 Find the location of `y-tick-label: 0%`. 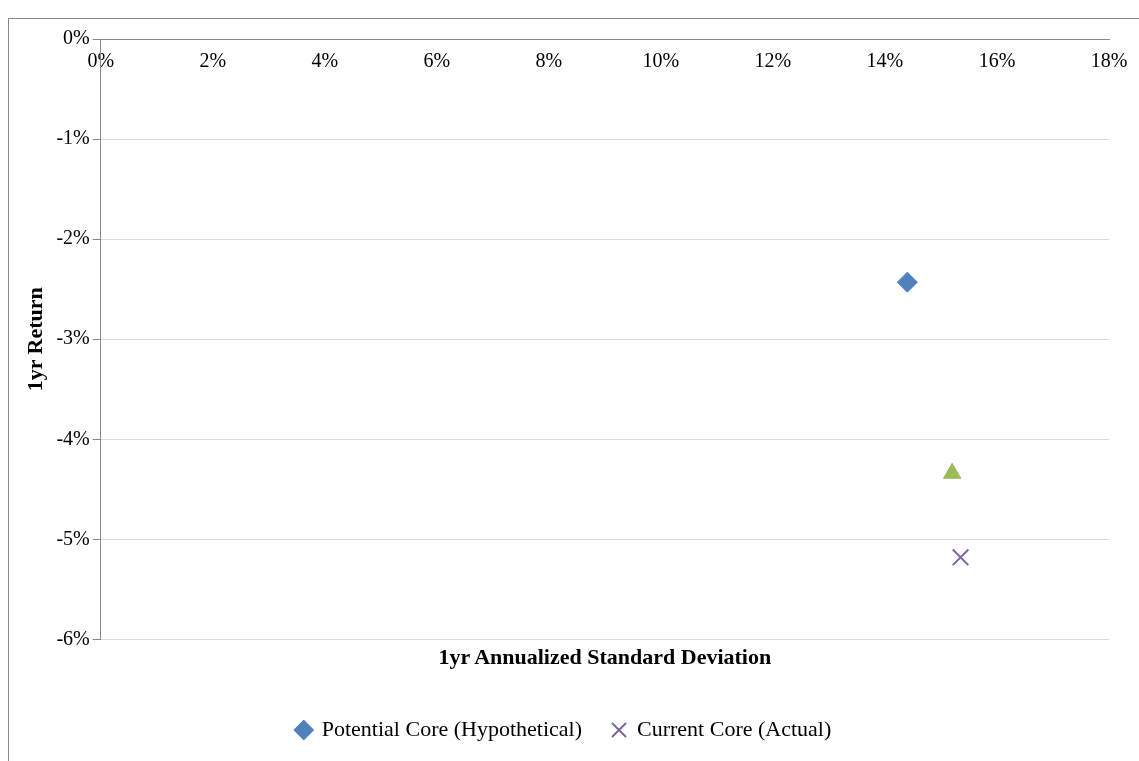

y-tick-label: 0% is located at coordinates (76, 37).